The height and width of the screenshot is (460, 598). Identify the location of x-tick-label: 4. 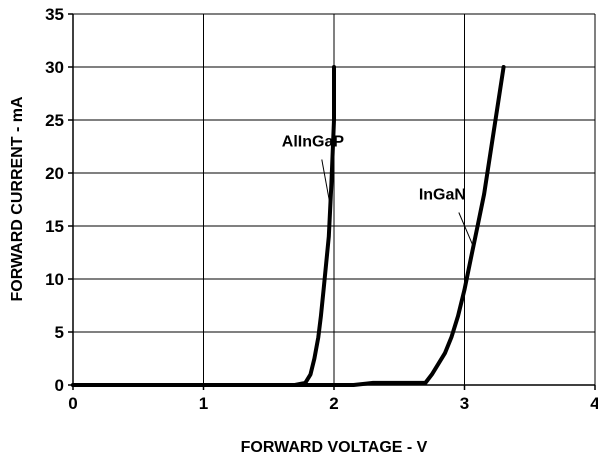
(594, 403).